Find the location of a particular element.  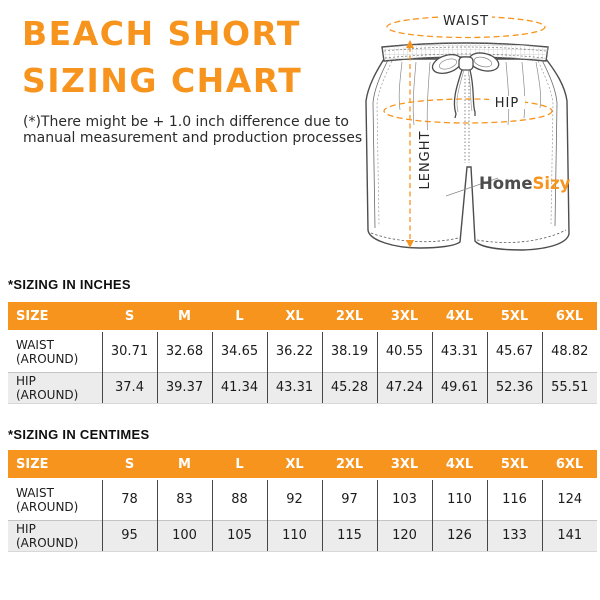

table-row: HIP (AROUND) 95 100 105 110 115 120 126 133 141 is located at coordinates (302, 535).